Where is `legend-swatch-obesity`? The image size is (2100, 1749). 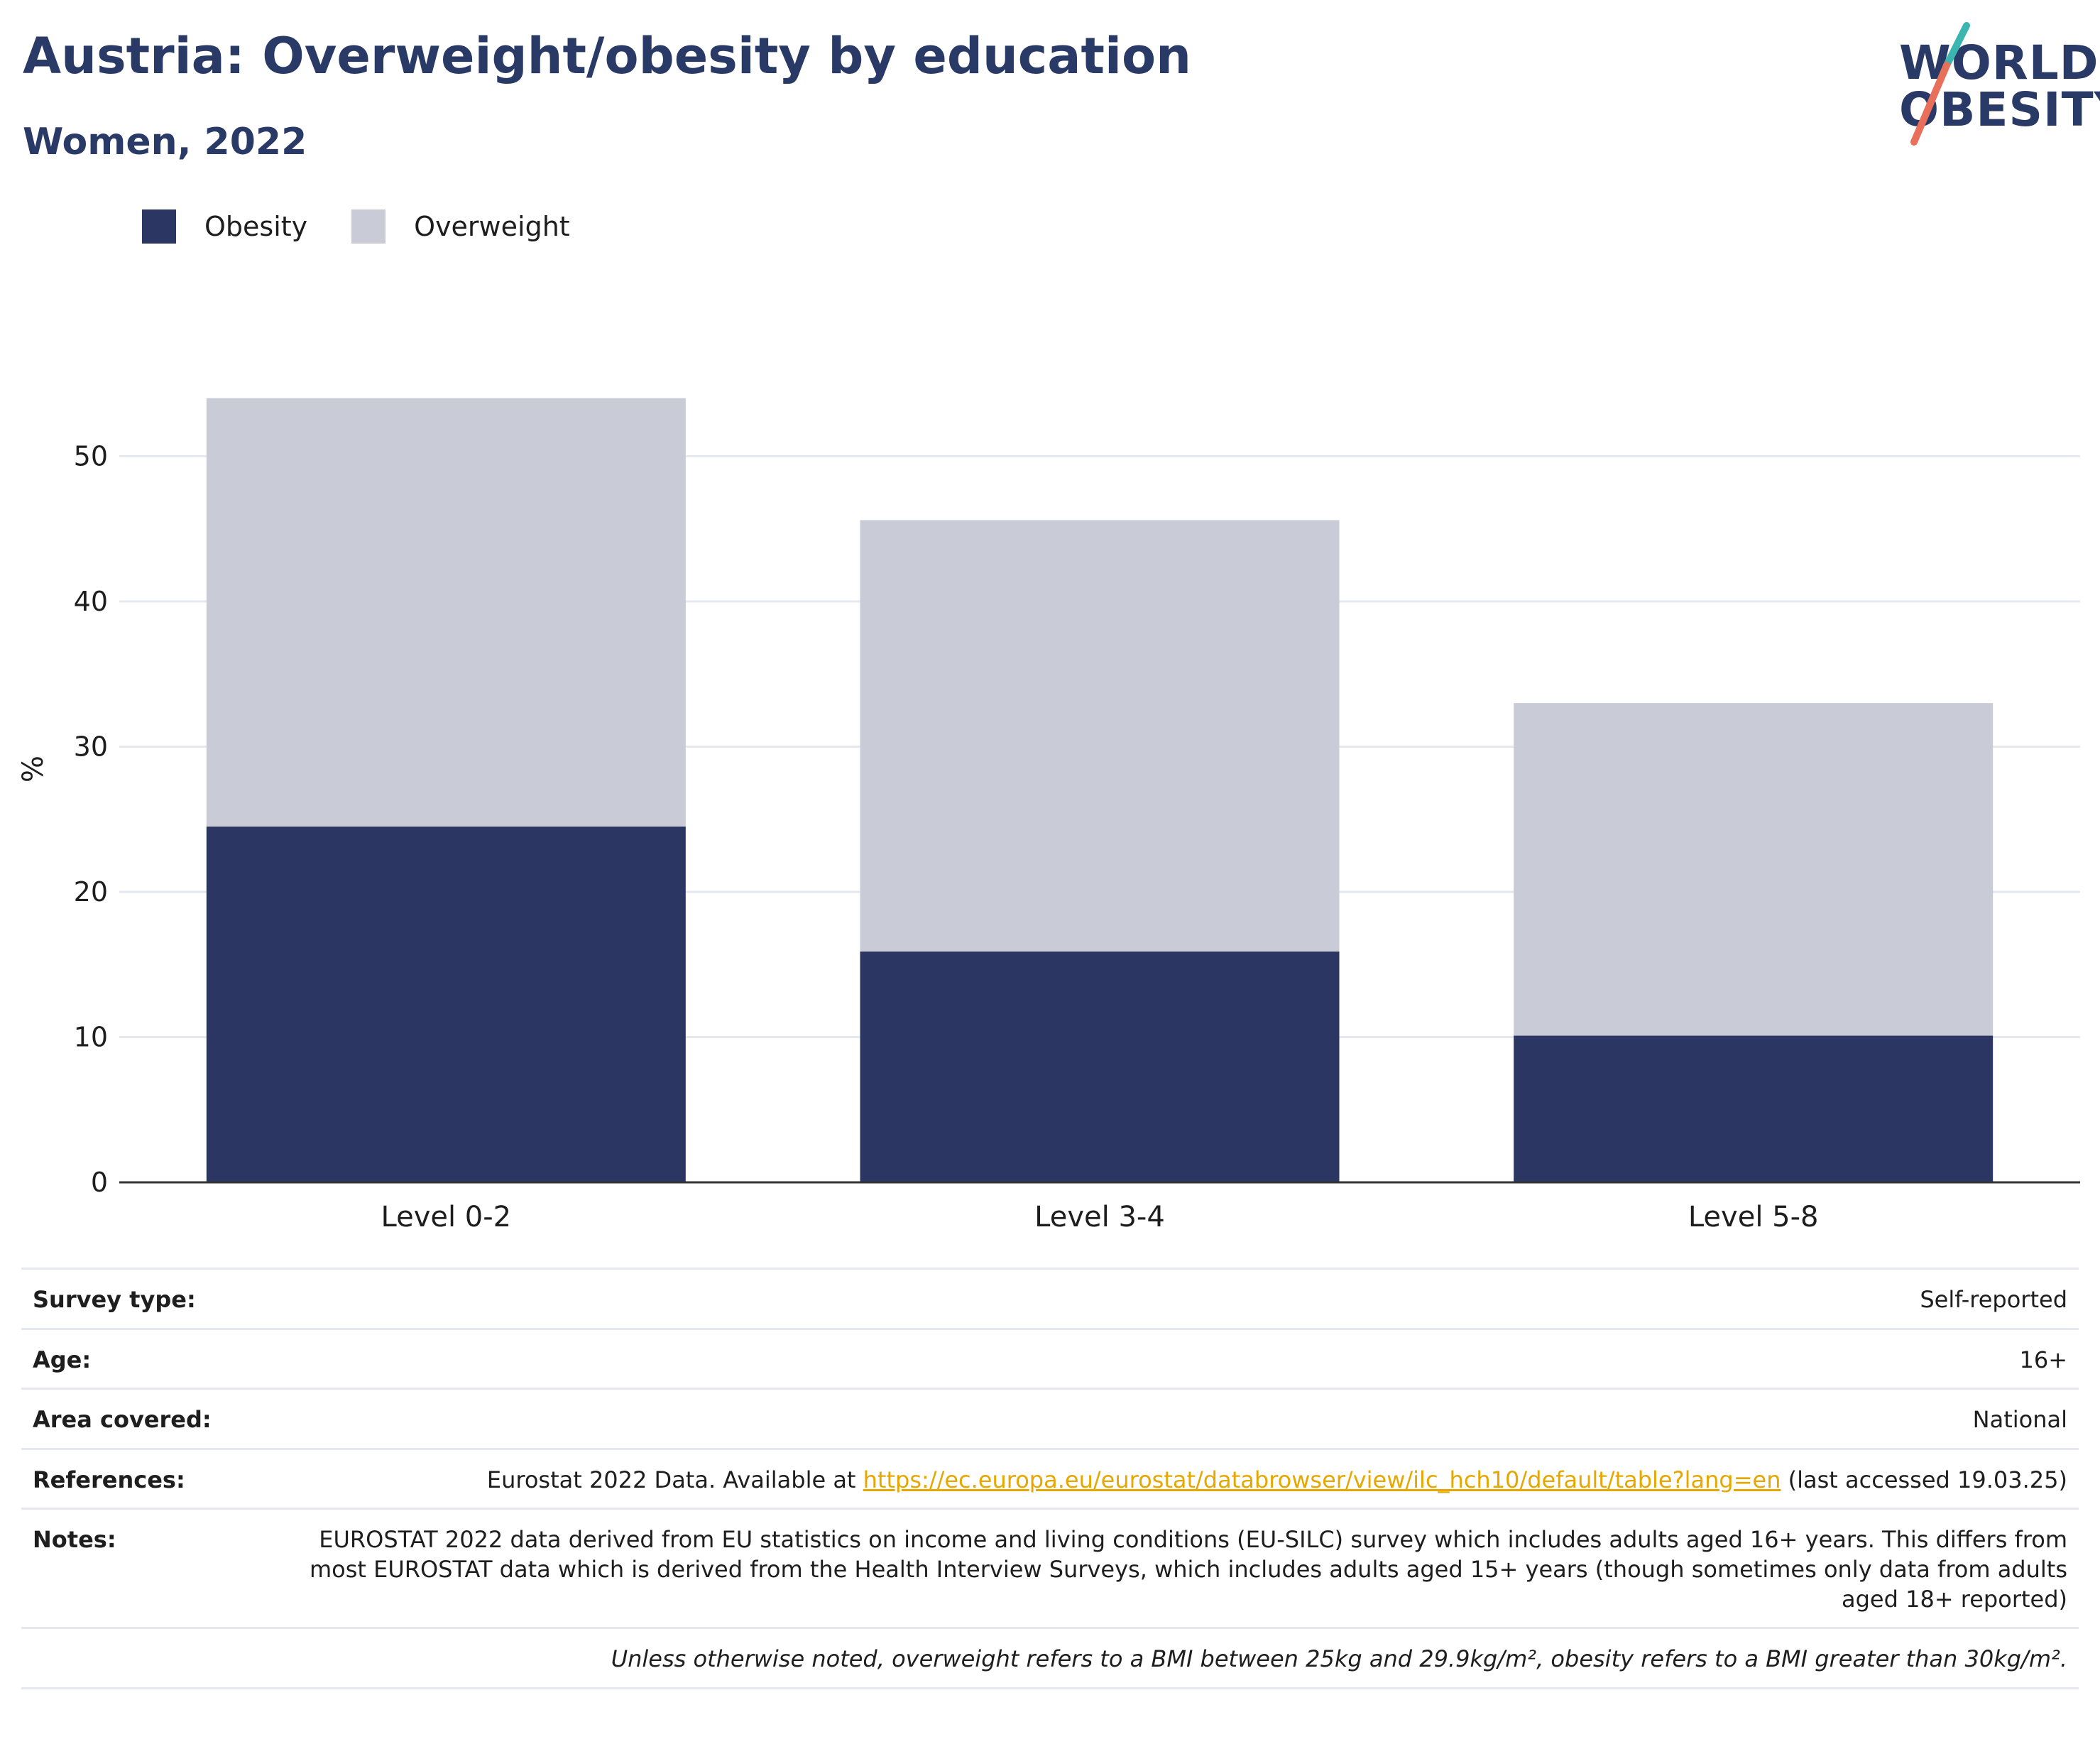
legend-swatch-obesity is located at coordinates (159, 226).